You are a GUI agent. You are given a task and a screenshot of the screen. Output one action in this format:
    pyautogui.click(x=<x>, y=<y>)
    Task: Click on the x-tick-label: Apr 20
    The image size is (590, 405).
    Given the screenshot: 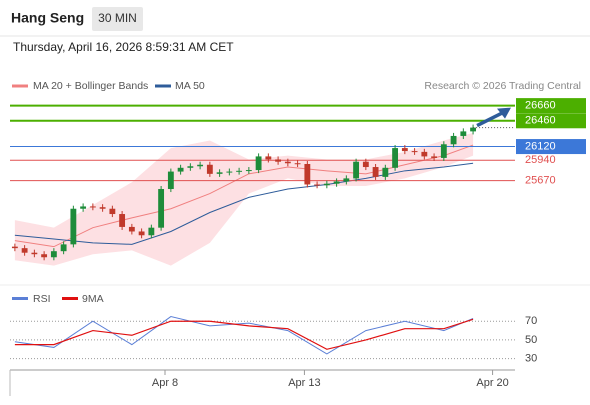 What is the action you would take?
    pyautogui.click(x=492, y=383)
    